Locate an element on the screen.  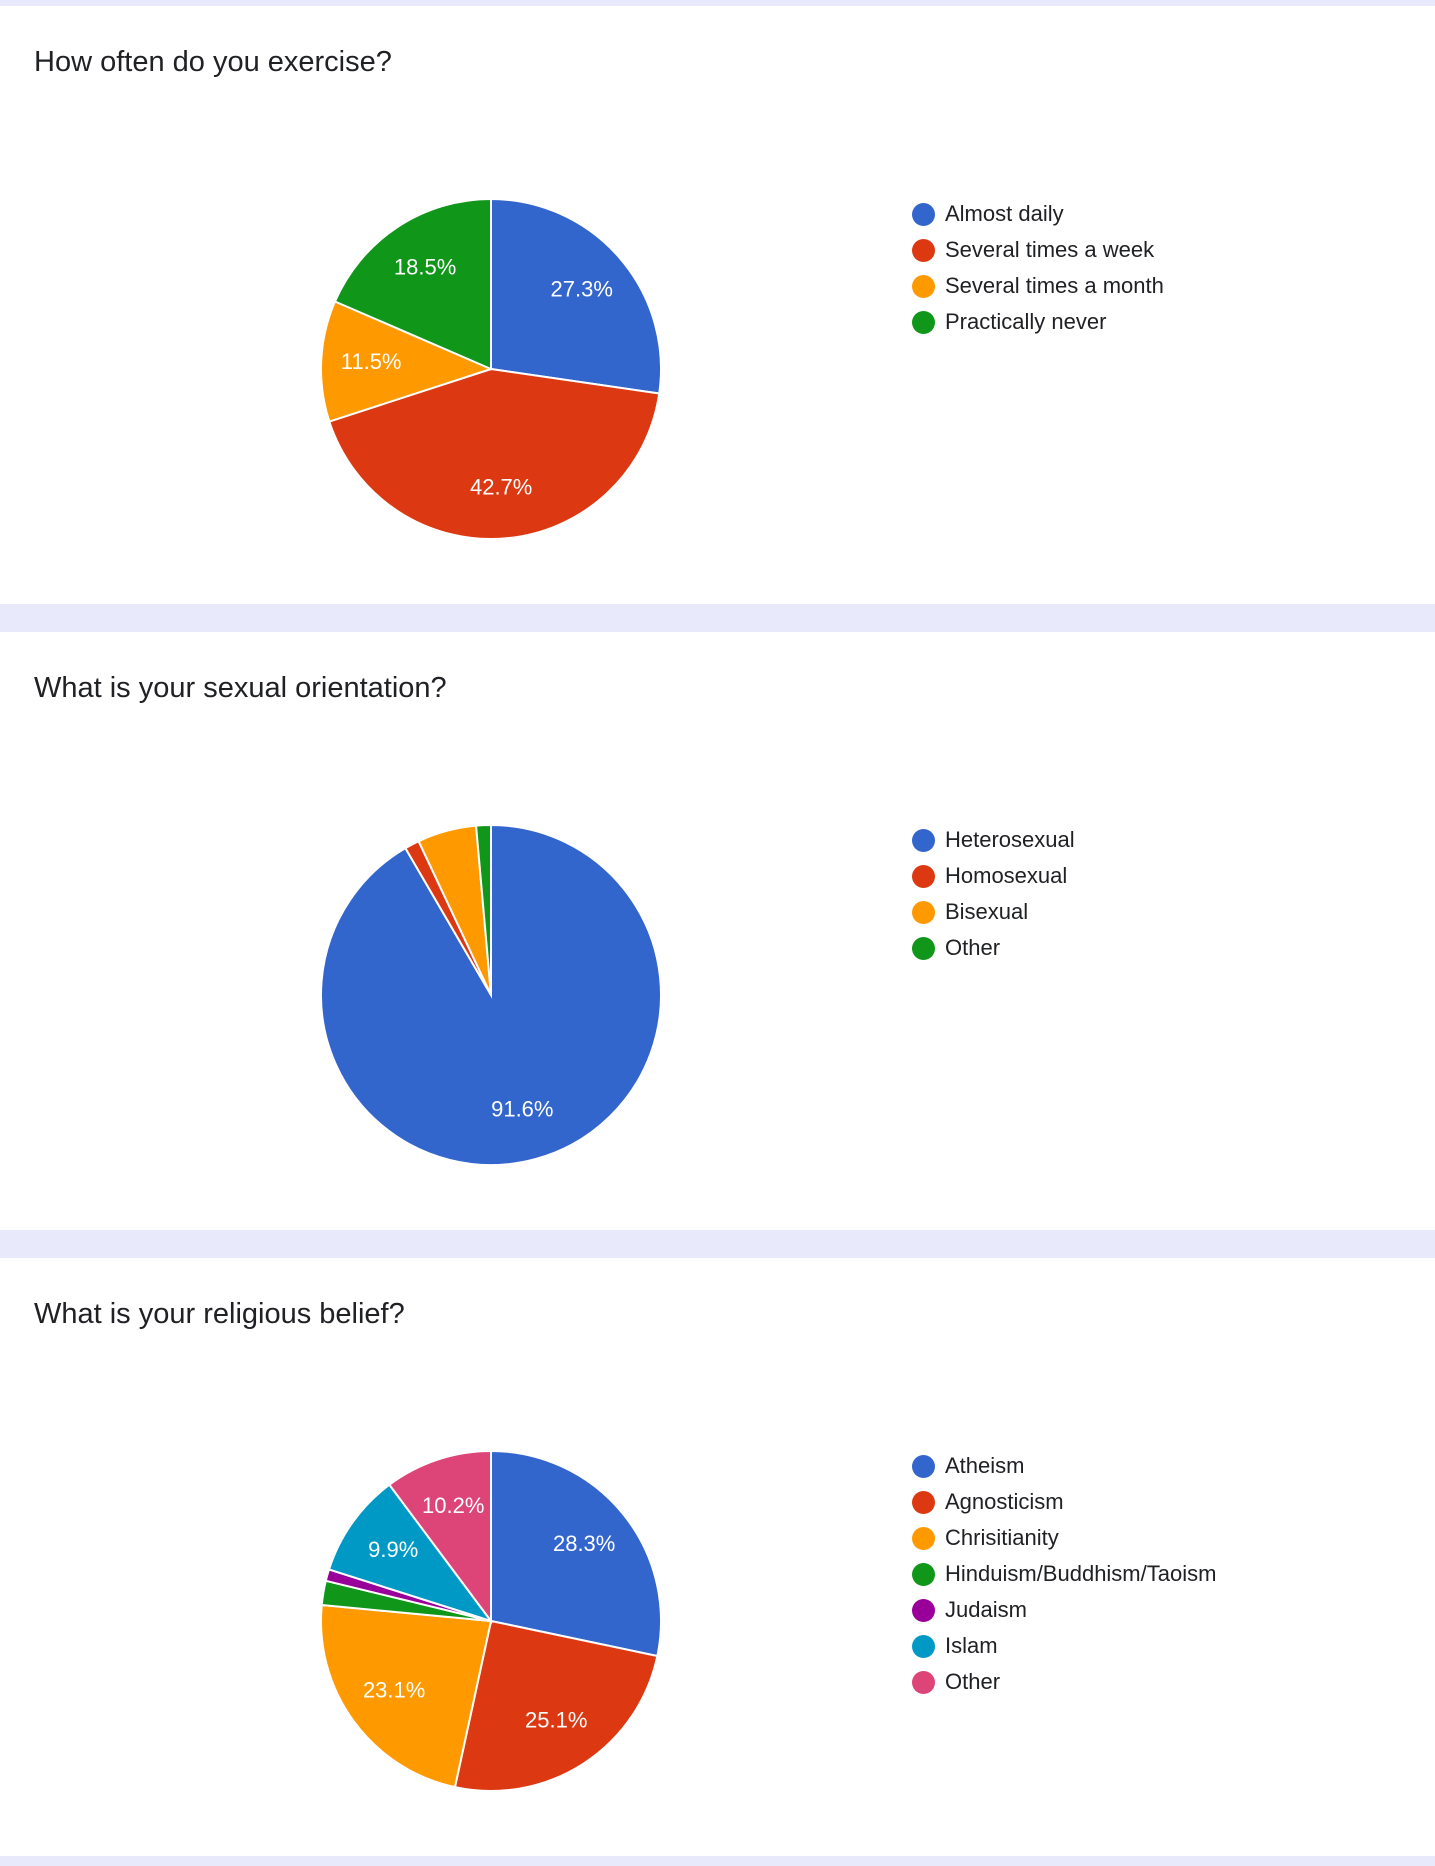
pie-slice-several-times-a-week is located at coordinates (494, 453).